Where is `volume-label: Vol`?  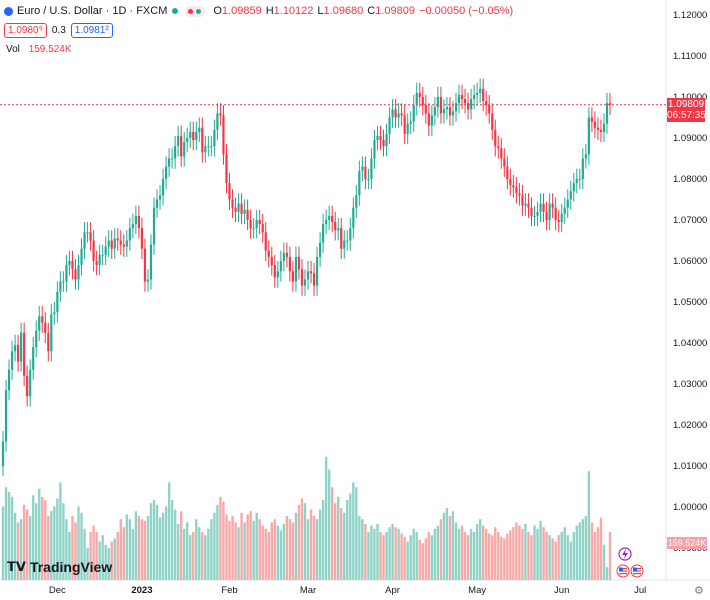
volume-label: Vol is located at coordinates (13, 49).